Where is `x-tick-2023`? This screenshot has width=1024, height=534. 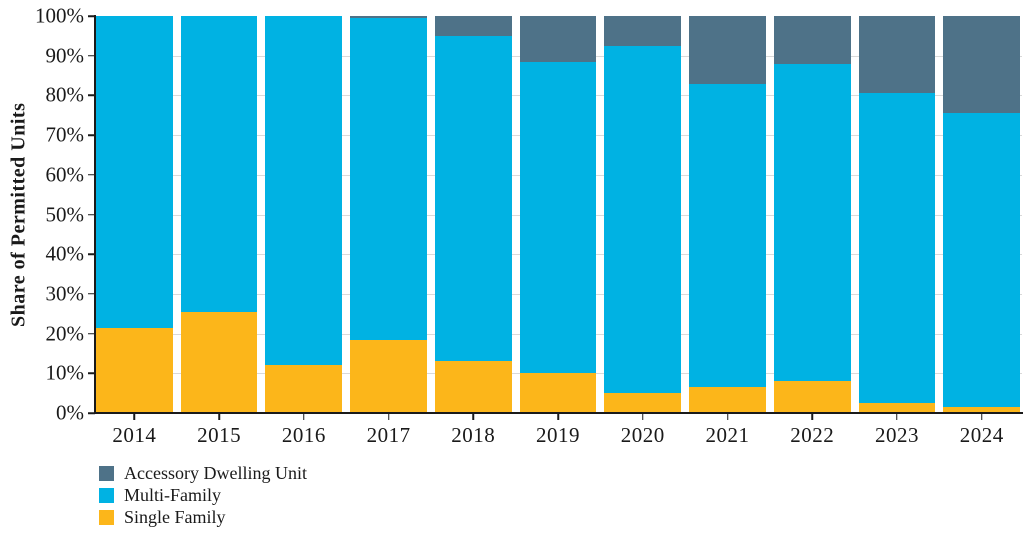 x-tick-2023 is located at coordinates (897, 417).